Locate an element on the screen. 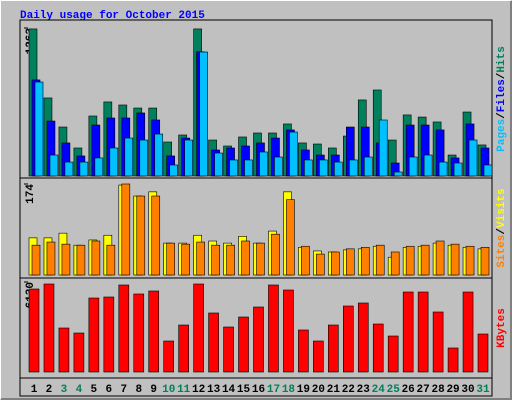 Image resolution: width=512 pixels, height=400 pixels. x-tick-label: 11 is located at coordinates (184, 390).